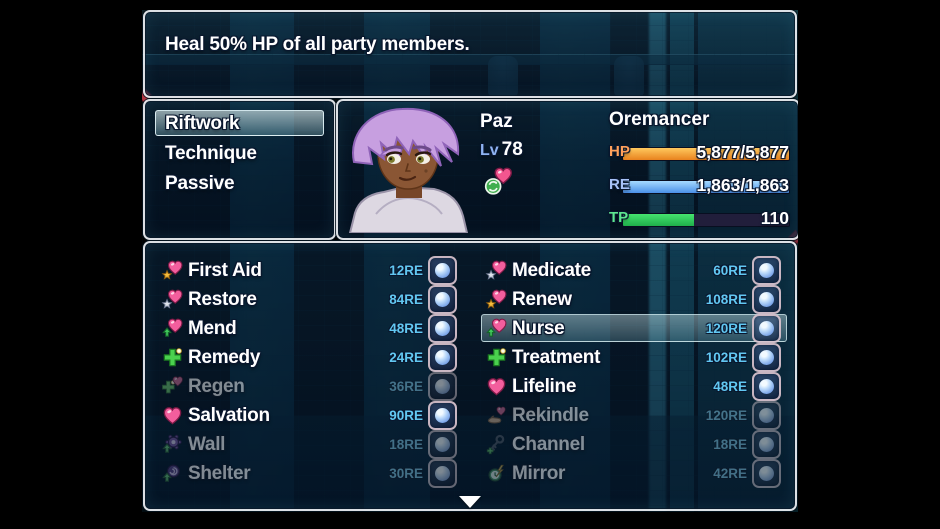 The height and width of the screenshot is (529, 940). I want to click on skill-type-label: Riftwork, so click(202, 123).